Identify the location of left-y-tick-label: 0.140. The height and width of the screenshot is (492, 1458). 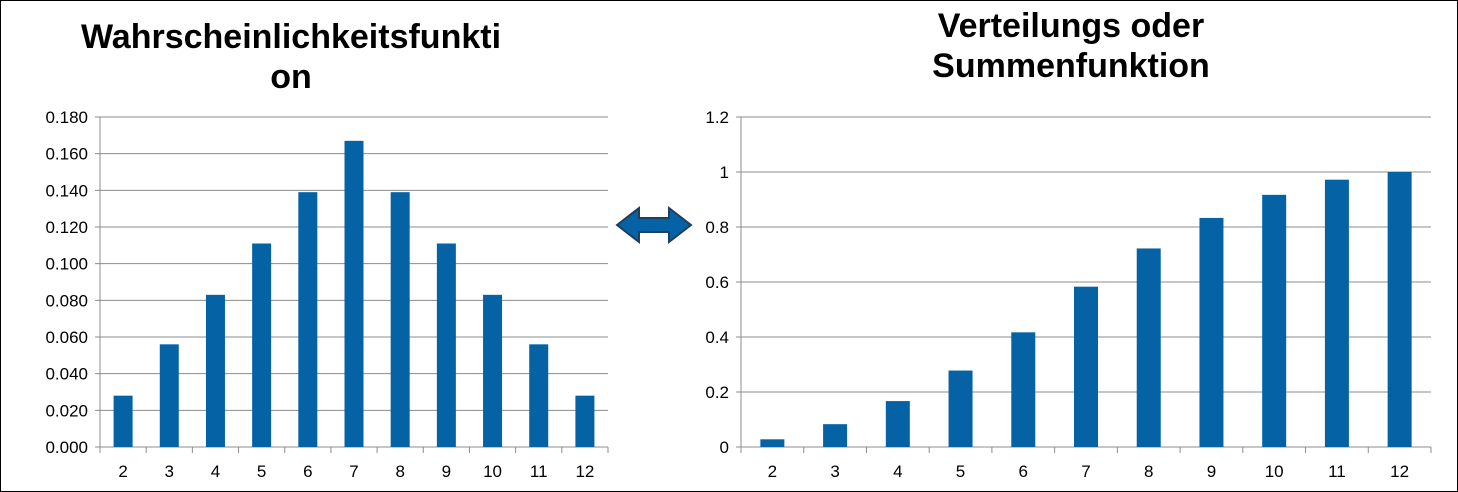
(66, 190).